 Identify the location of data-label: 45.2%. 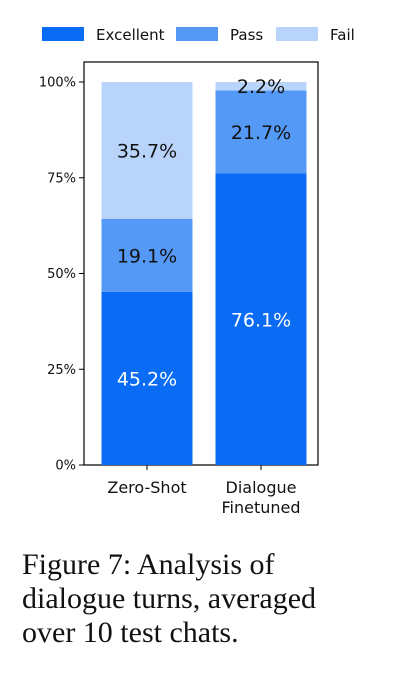
(147, 379).